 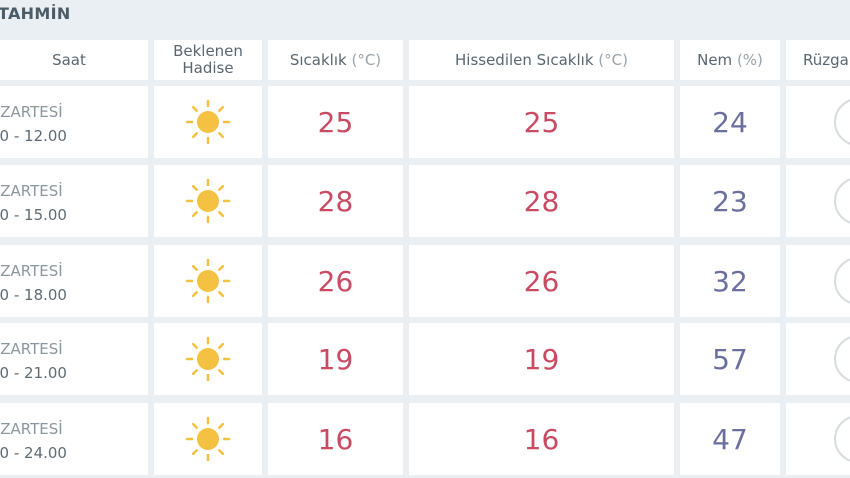 I want to click on temperature: 28, so click(x=335, y=201).